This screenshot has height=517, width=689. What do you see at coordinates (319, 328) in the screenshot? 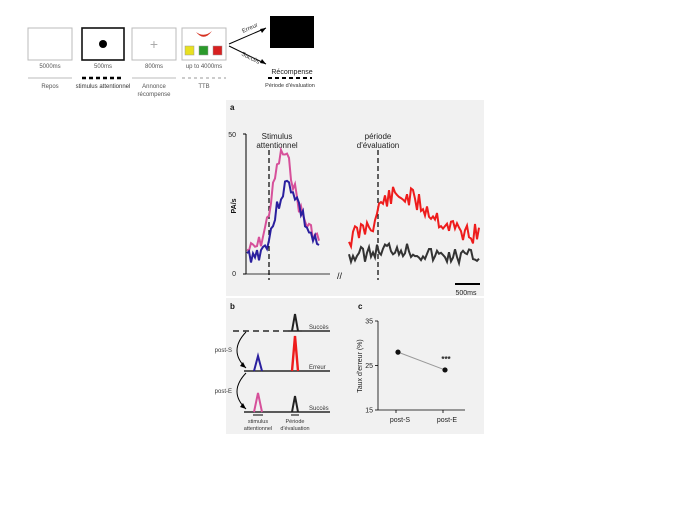
I see `succes-top-label: Succès` at bounding box center [319, 328].